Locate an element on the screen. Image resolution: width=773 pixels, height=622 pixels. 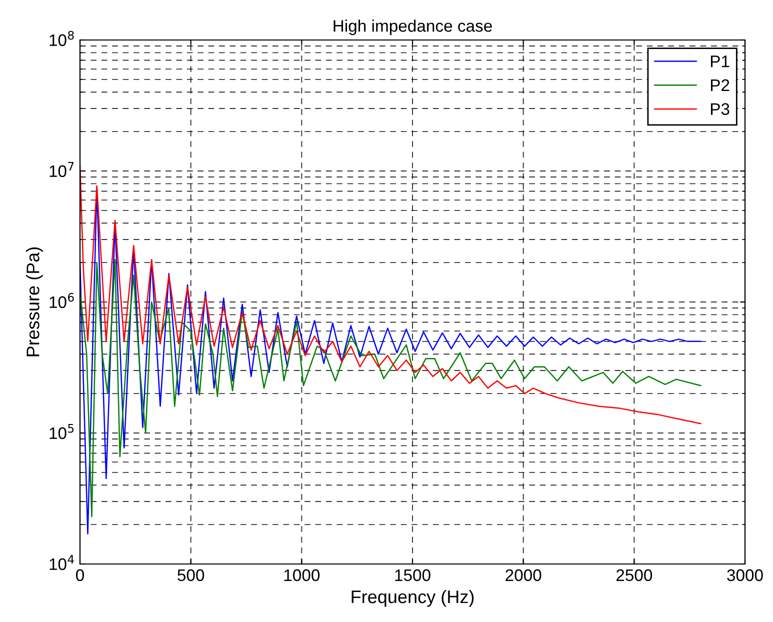
y-tick-label: 10$^{7}$ is located at coordinates (62, 170).